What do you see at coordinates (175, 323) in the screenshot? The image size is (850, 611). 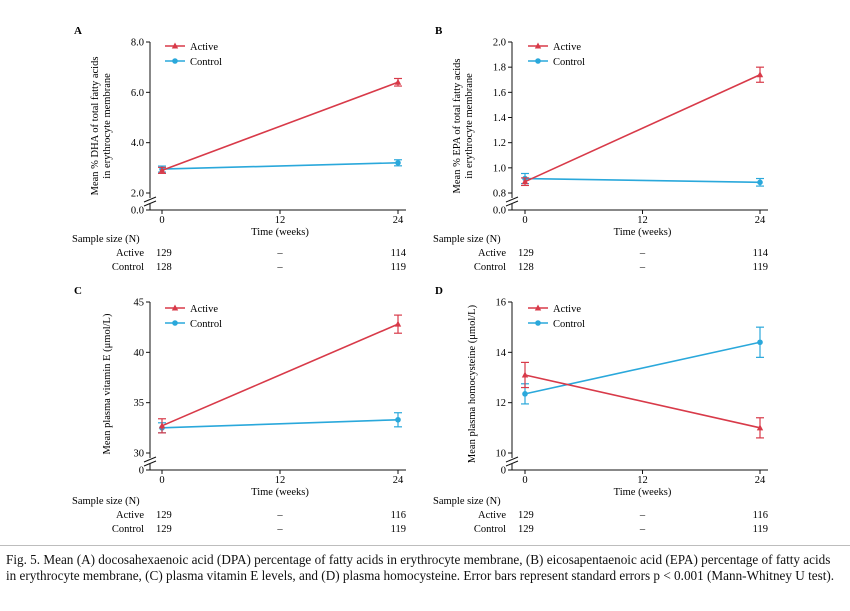 I see `panel-c-legend-control-marker` at bounding box center [175, 323].